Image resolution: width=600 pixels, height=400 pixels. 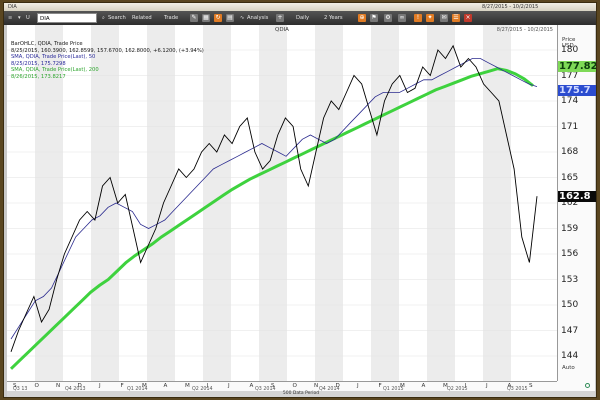 I want to click on price-tick-label: 180, so click(x=570, y=50).